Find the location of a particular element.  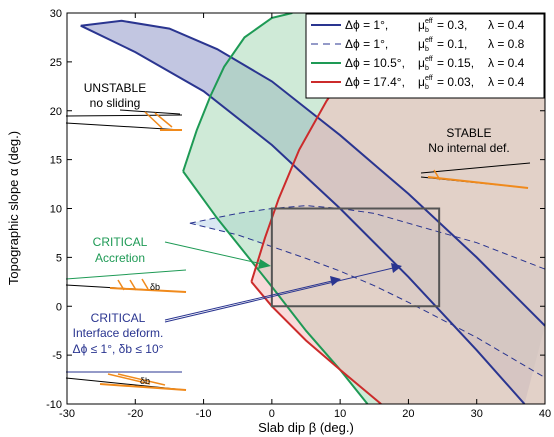

reference-box-layer is located at coordinates (355, 257).